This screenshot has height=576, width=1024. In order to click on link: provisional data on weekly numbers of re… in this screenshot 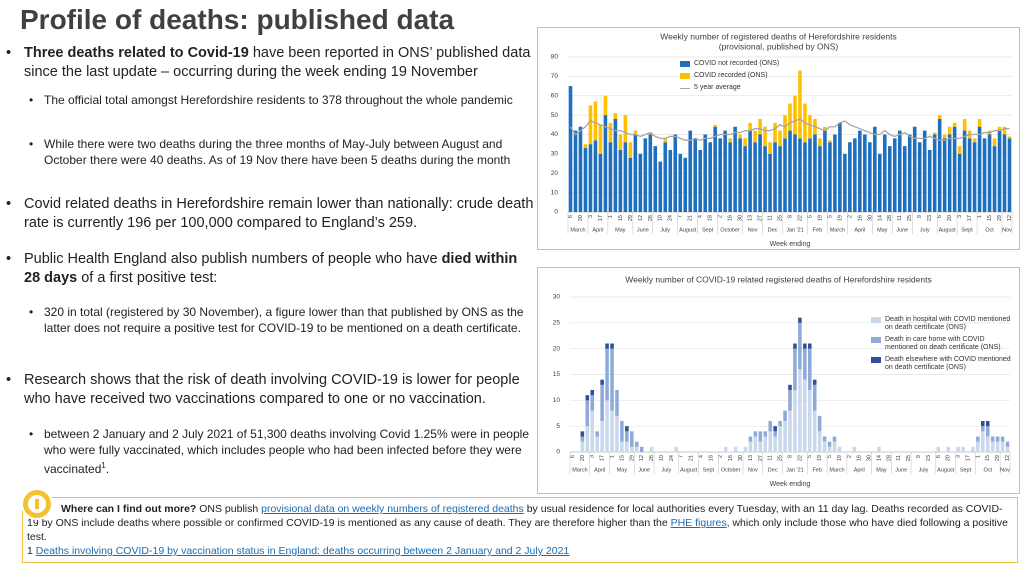, I will do `click(392, 509)`.